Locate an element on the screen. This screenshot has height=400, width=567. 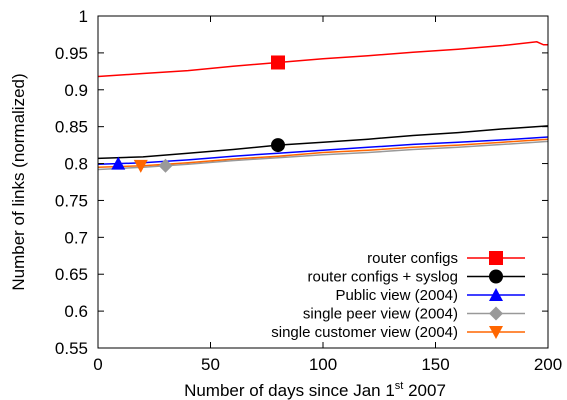
y-tick-label: 0.9 is located at coordinates (76, 90).